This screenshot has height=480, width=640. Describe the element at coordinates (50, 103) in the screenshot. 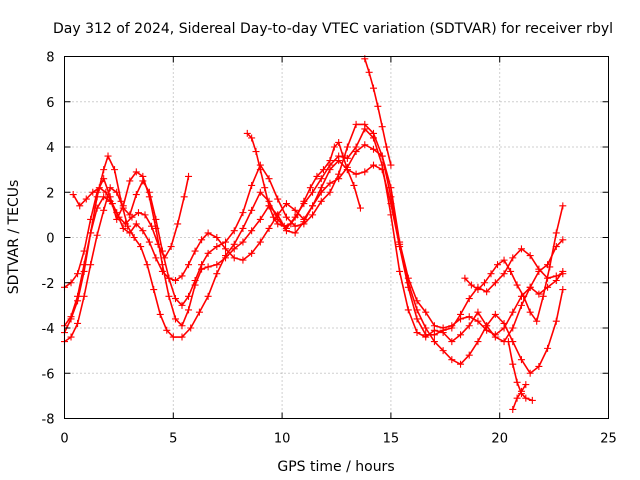

I see `y-tick-label: 6` at that location.